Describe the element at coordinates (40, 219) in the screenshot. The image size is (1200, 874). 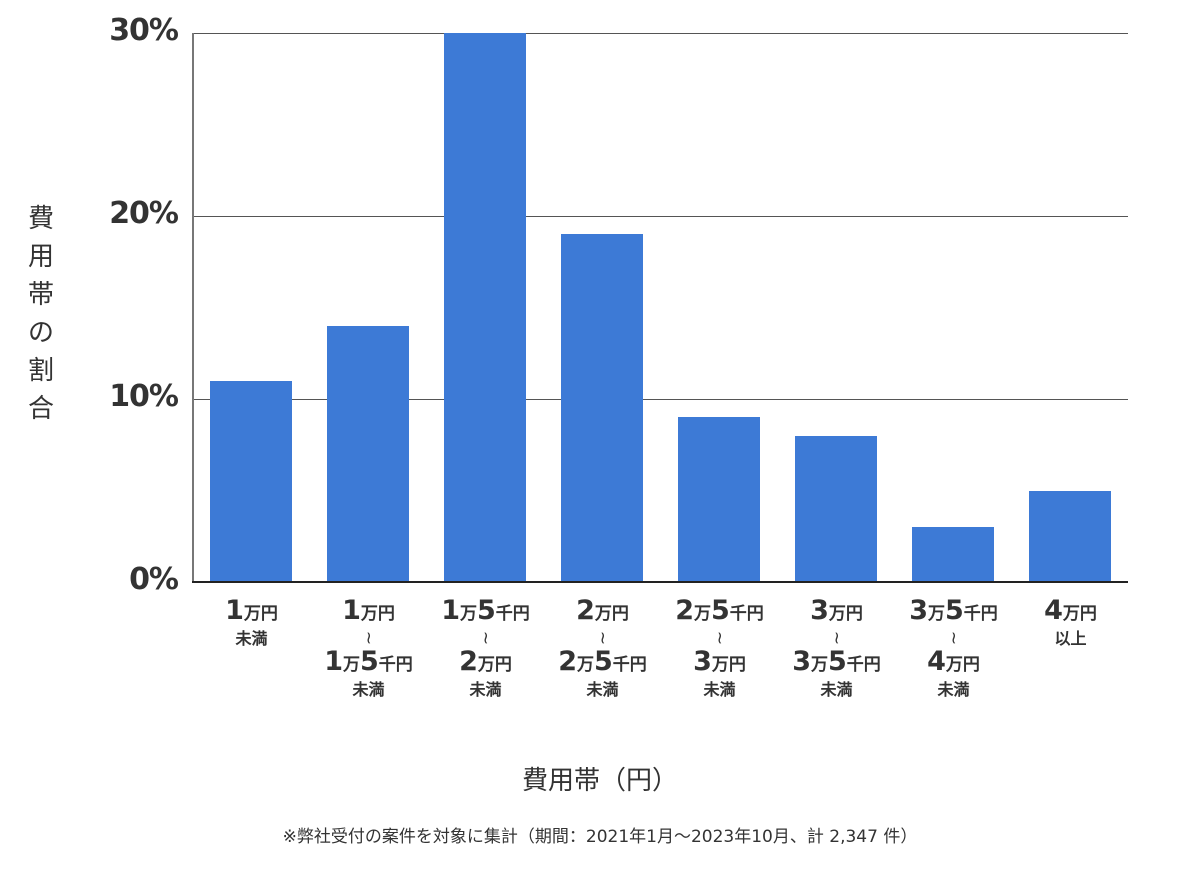
I see `y-axis-label-char: 費` at that location.